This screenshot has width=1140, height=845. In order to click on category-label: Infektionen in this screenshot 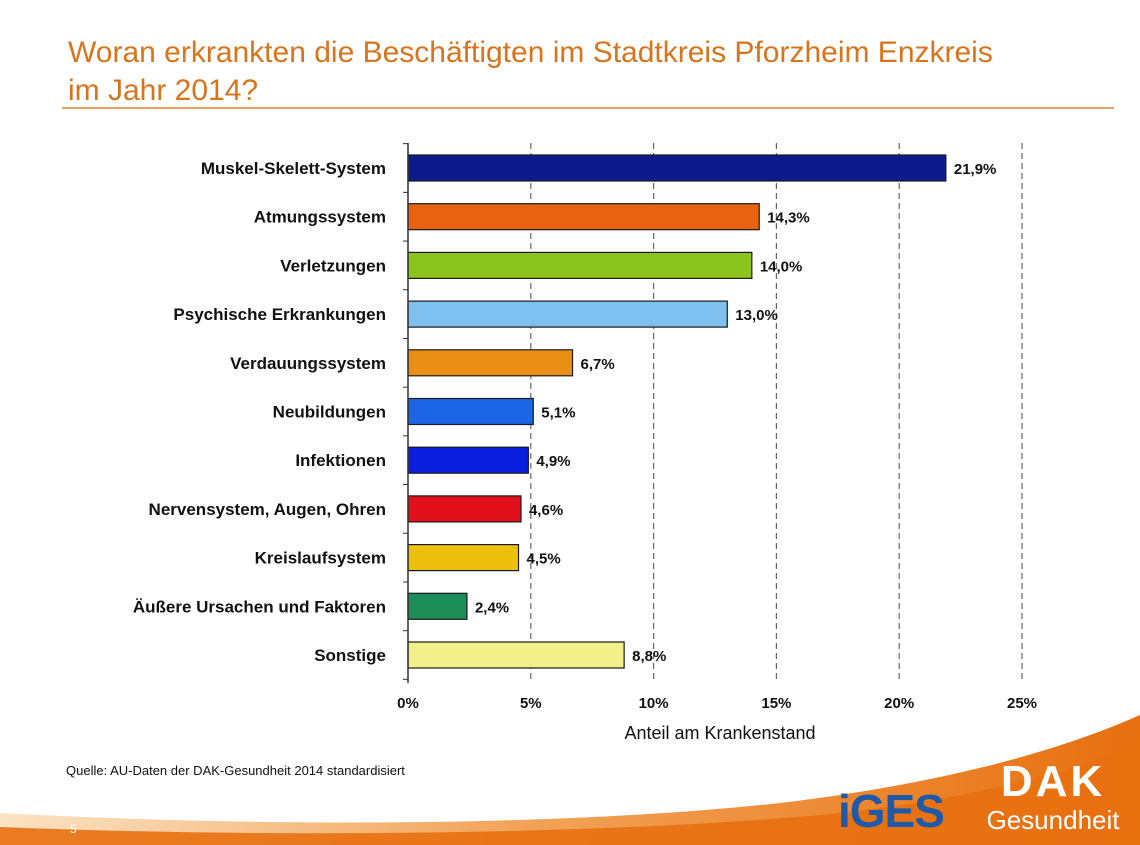, I will do `click(340, 460)`.